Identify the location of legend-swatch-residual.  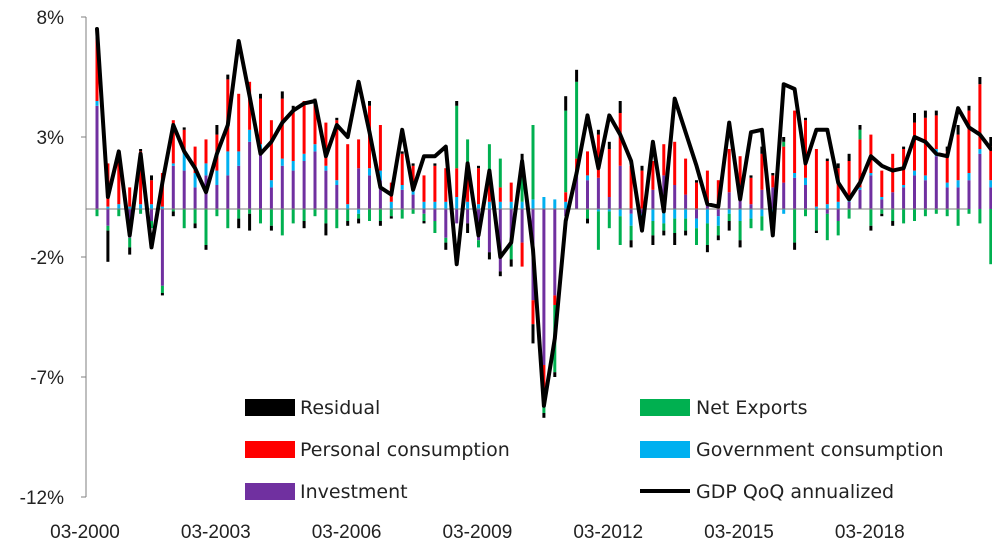
(270, 407).